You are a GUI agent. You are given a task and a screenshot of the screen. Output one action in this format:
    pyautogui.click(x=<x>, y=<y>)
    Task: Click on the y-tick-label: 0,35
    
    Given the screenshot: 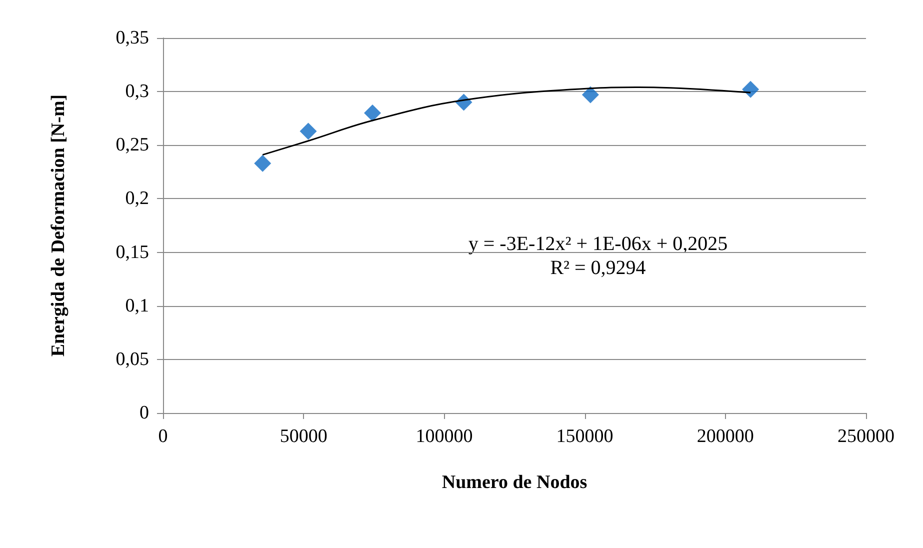 What is the action you would take?
    pyautogui.click(x=132, y=38)
    